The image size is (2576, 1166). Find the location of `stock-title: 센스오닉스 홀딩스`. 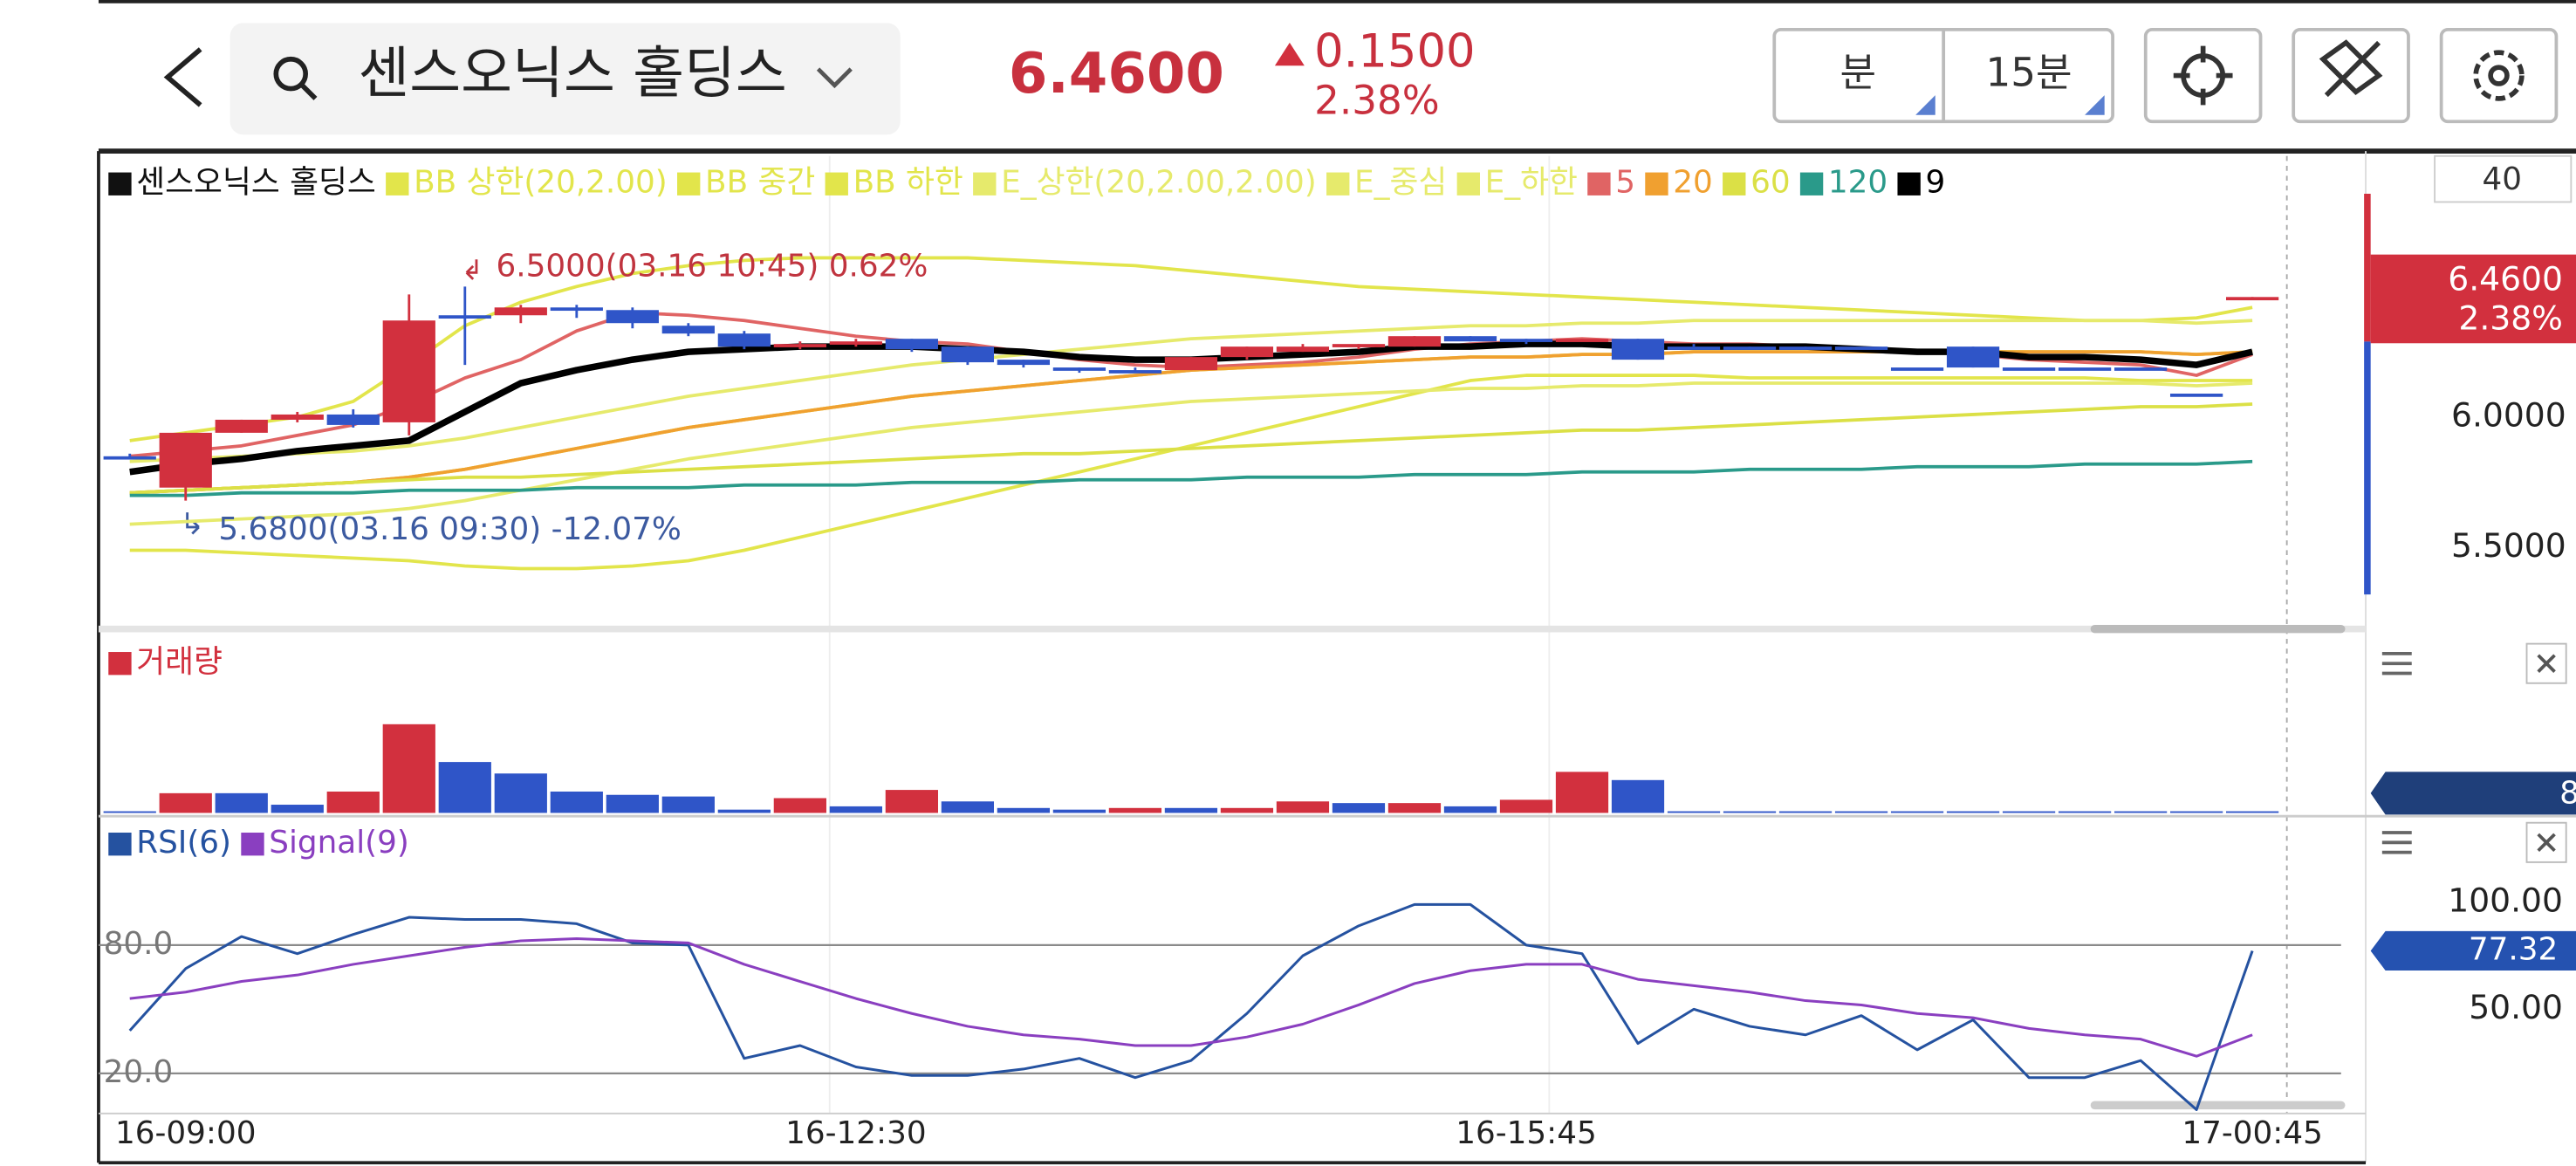

stock-title: 센스오닉스 홀딩스 is located at coordinates (572, 74).